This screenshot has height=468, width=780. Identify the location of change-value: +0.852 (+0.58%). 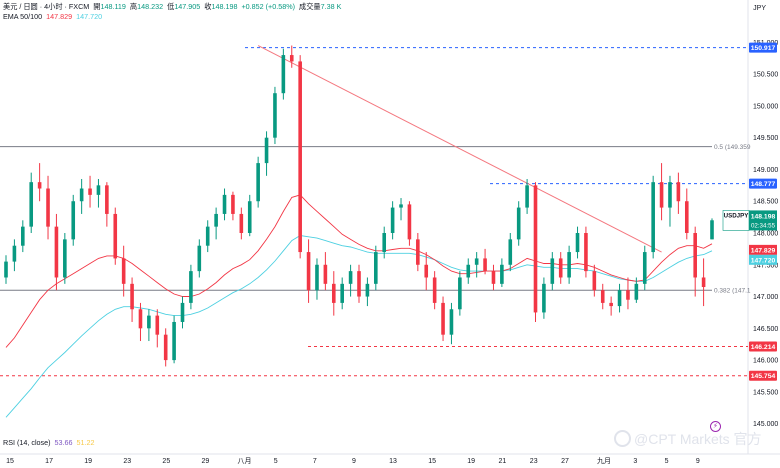
(268, 6).